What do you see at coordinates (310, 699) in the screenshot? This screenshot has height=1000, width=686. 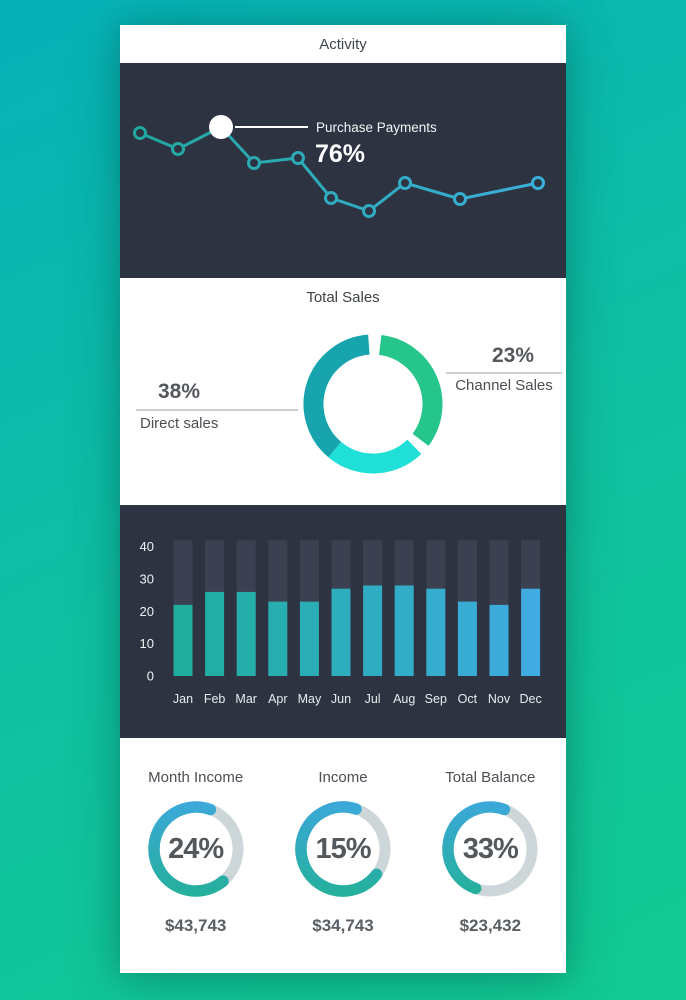 I see `month-label: May` at bounding box center [310, 699].